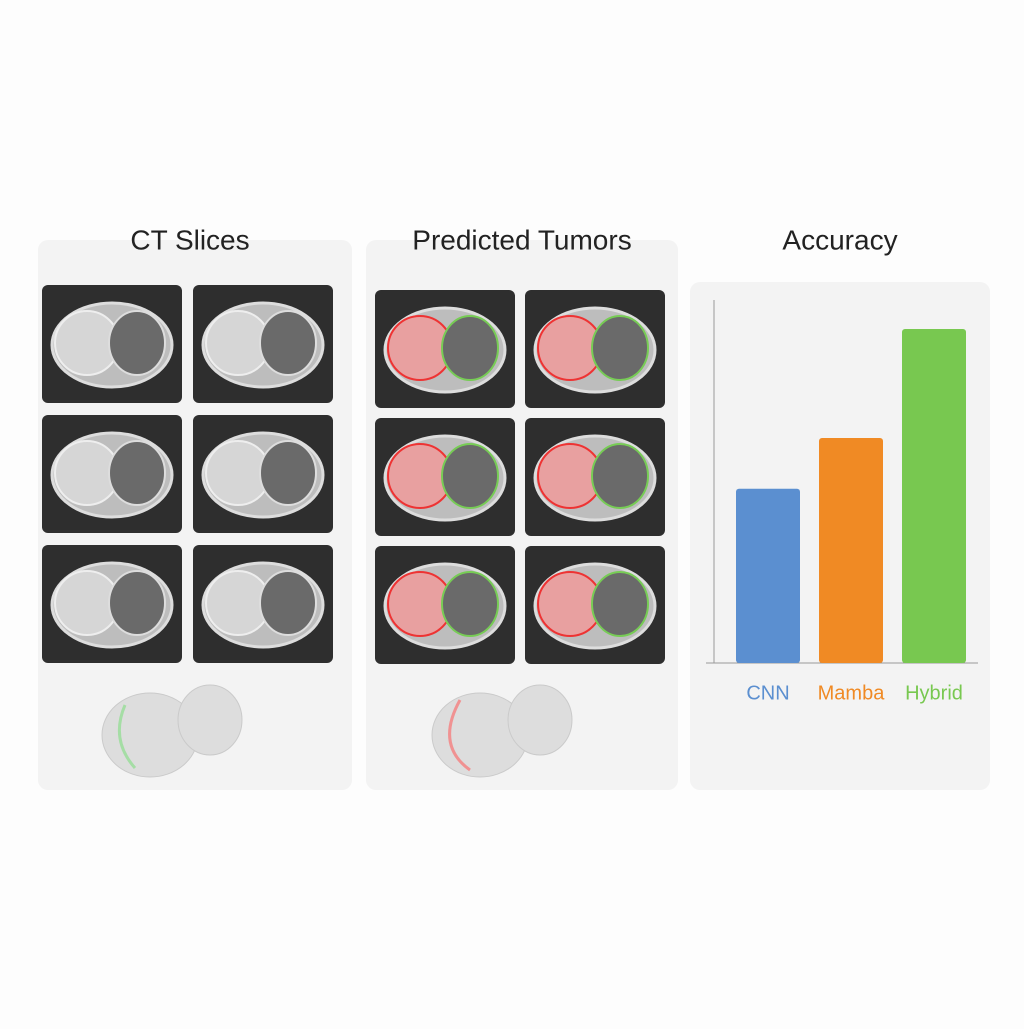  I want to click on x-tick-label: Mamba, so click(852, 693).